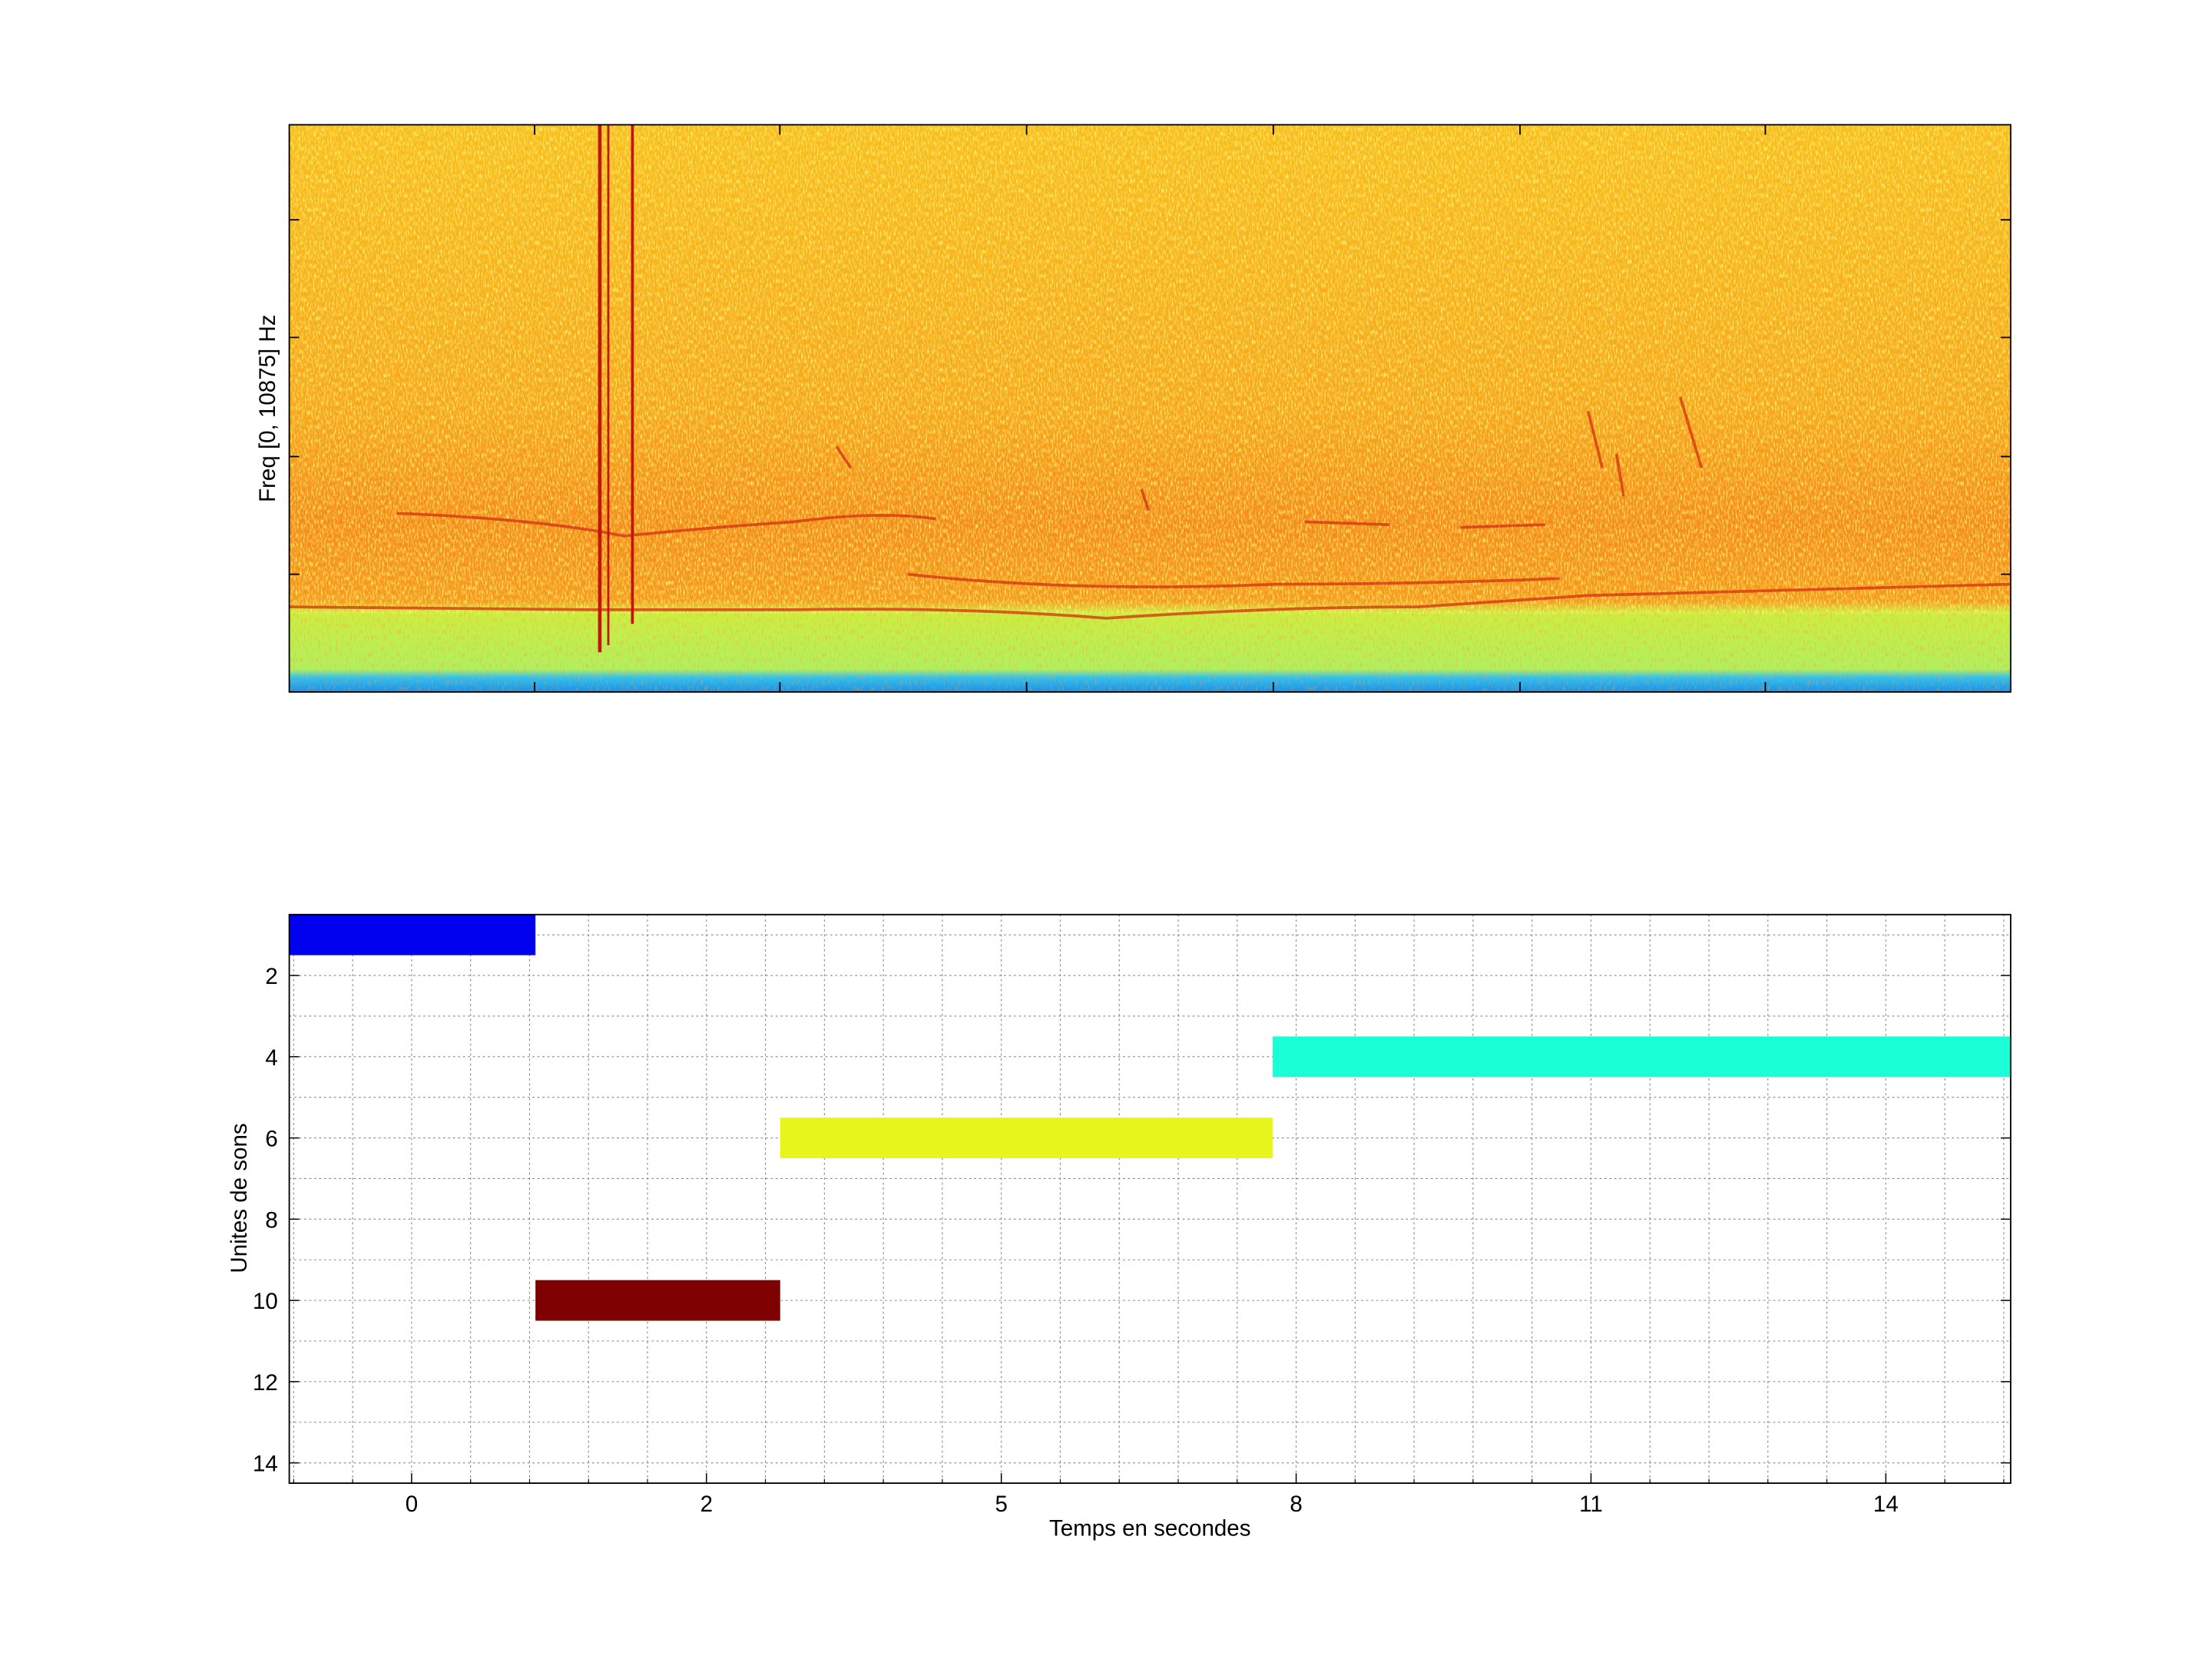 The width and height of the screenshot is (2212, 1659). What do you see at coordinates (240, 1198) in the screenshot?
I see `y-axis-label: Unites de sons` at bounding box center [240, 1198].